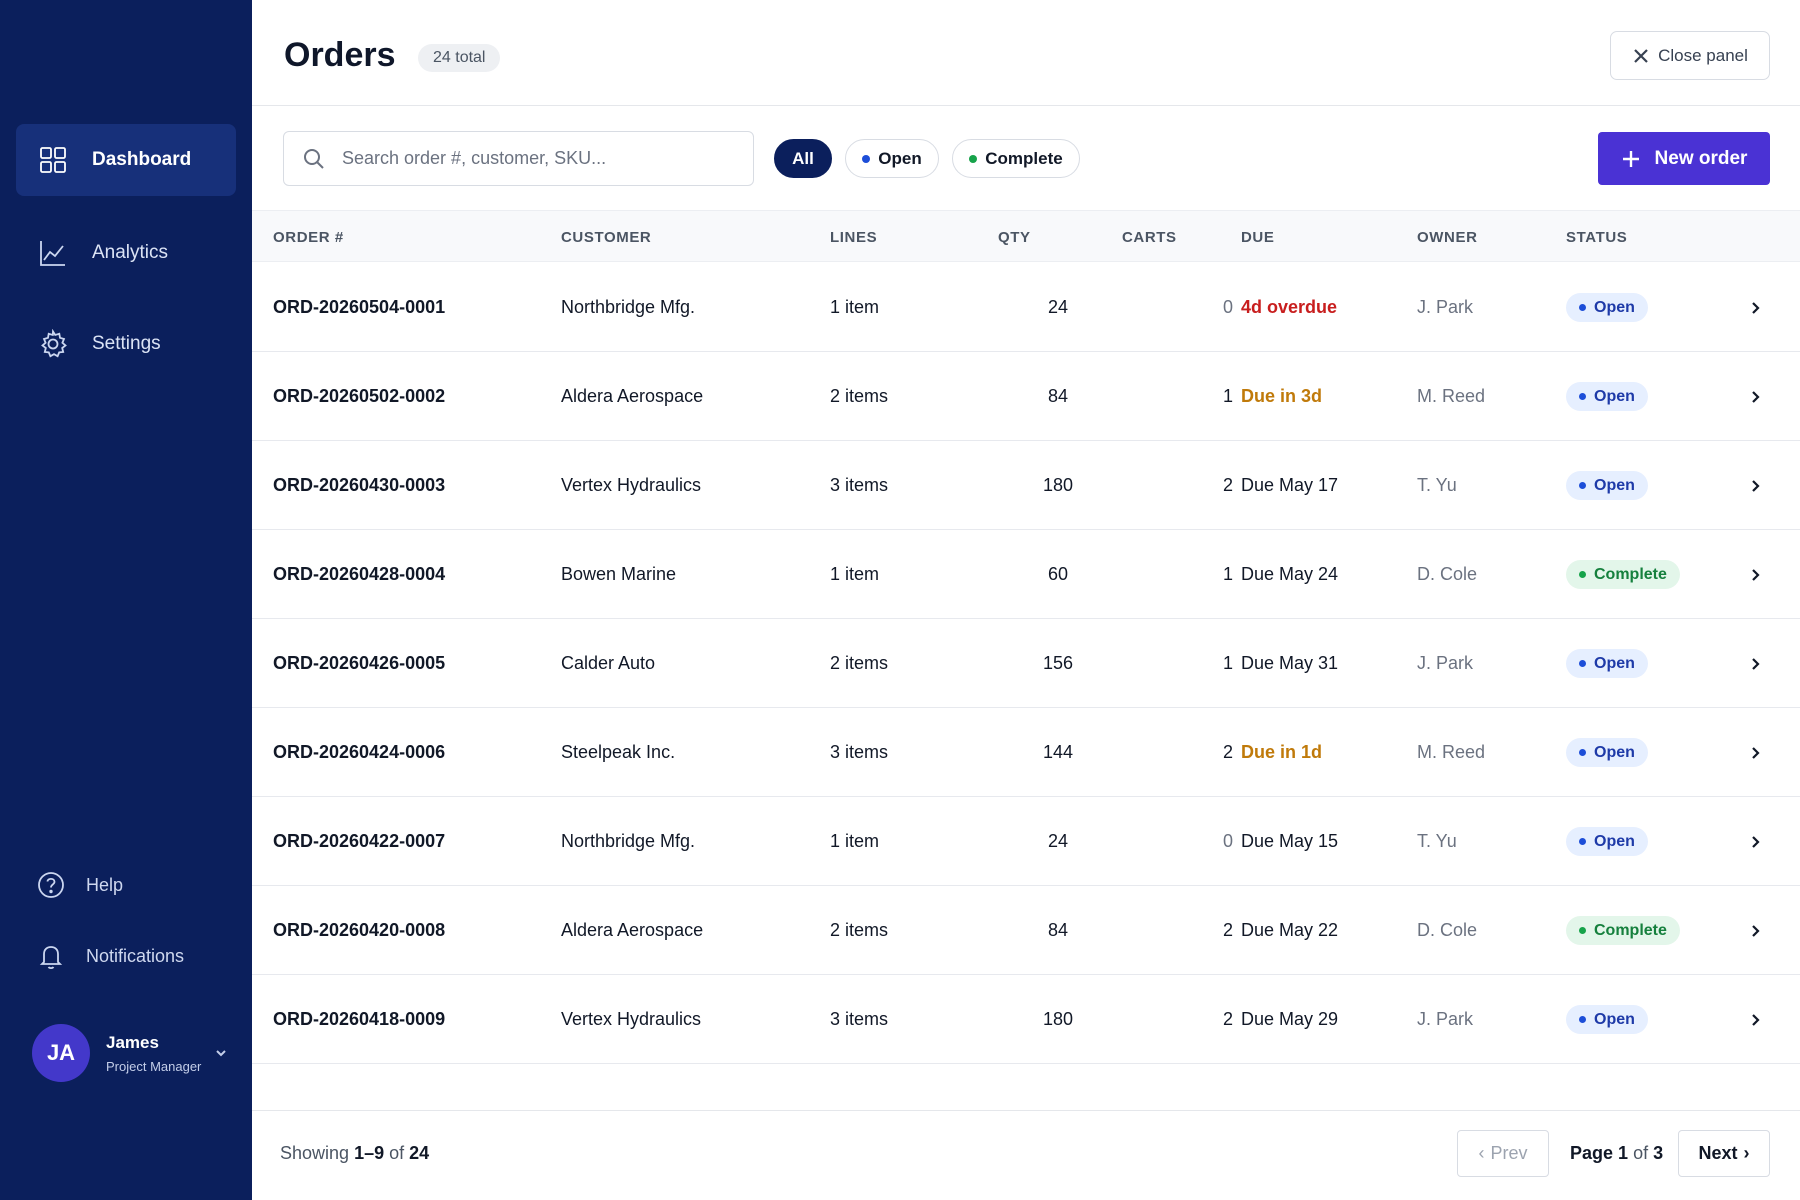 This screenshot has width=1800, height=1200. What do you see at coordinates (359, 485) in the screenshot?
I see `order-number: ORD-20260430-0003` at bounding box center [359, 485].